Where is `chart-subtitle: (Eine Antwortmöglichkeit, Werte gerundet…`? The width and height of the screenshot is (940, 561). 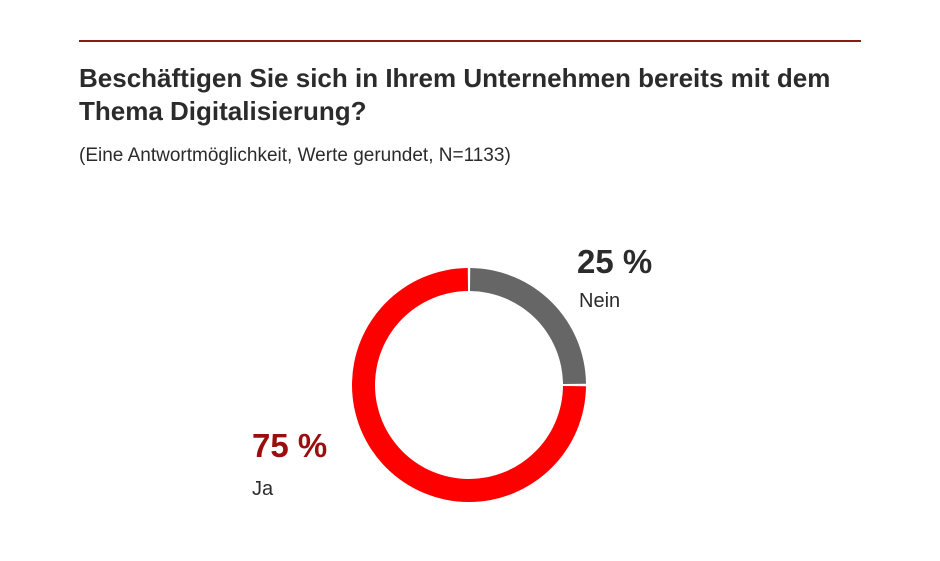
chart-subtitle: (Eine Antwortmöglichkeit, Werte gerundet… is located at coordinates (295, 155).